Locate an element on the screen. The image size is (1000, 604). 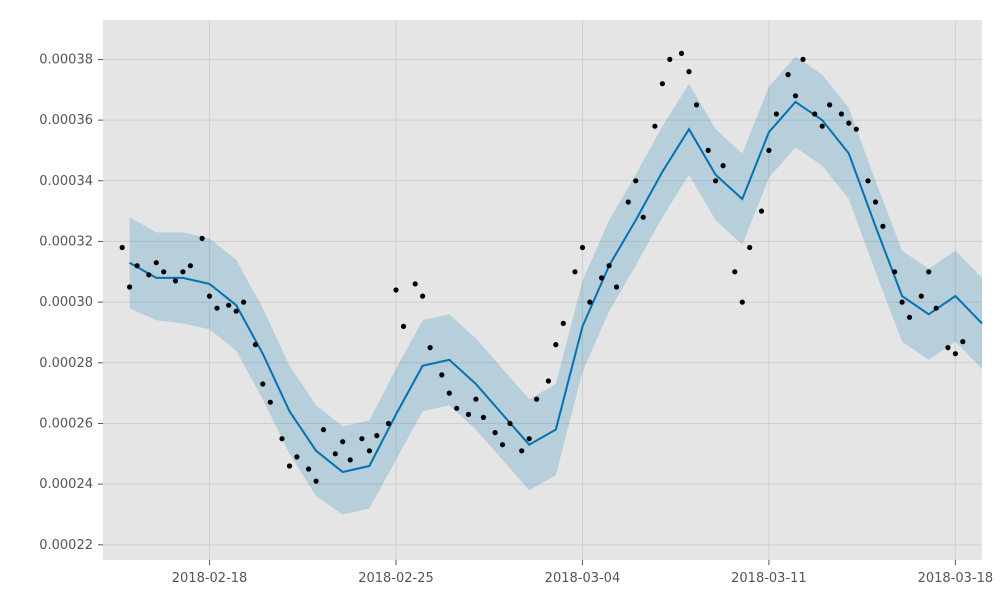
x-tick-label: 2018-03-18 is located at coordinates (956, 578).